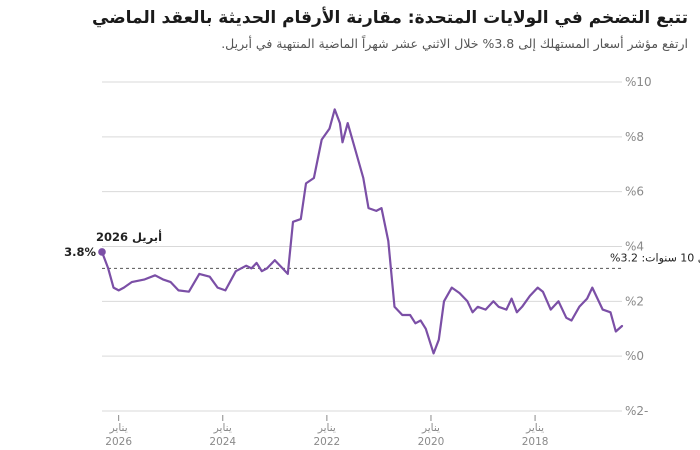  Describe the element at coordinates (634, 356) in the screenshot. I see `y-tick-label: %0` at that location.